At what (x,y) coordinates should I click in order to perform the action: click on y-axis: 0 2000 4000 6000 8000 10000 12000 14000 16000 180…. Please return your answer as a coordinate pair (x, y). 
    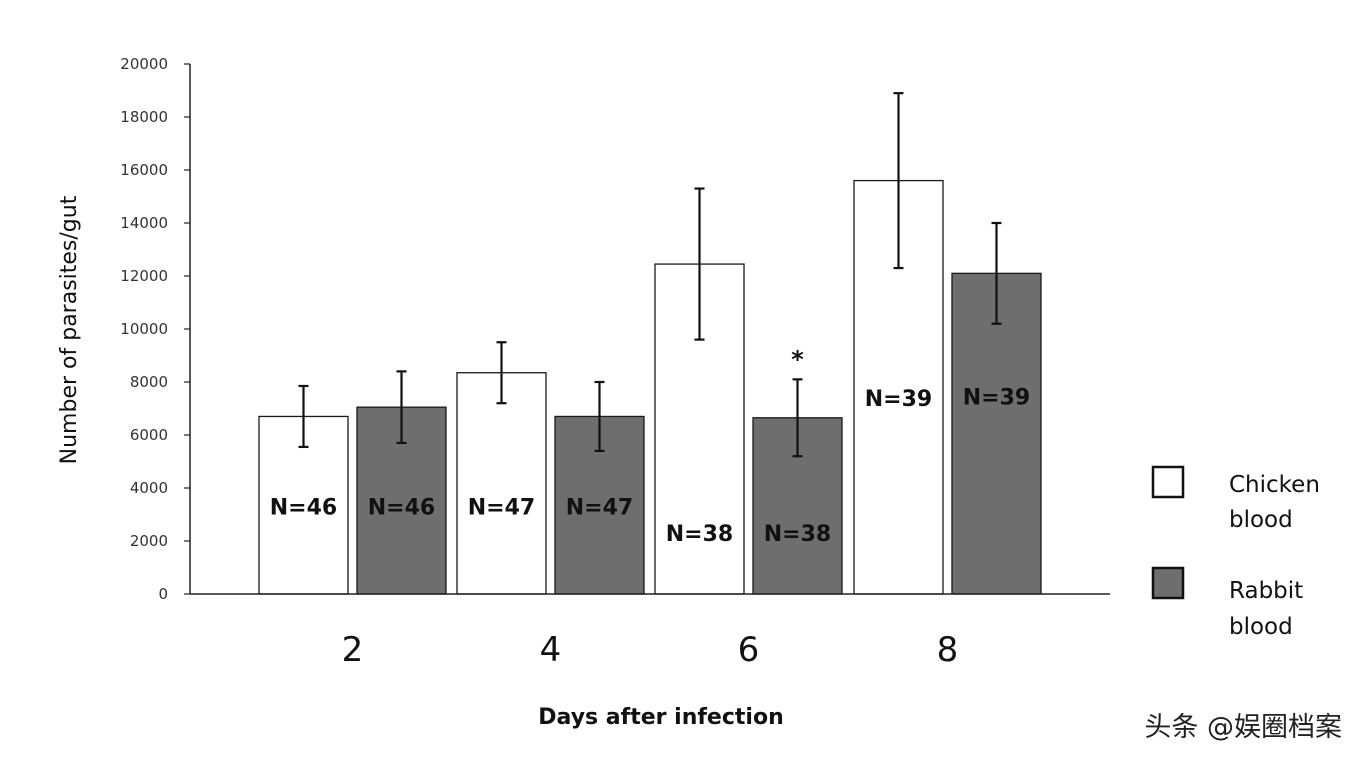
    Looking at the image, I should click on (155, 329).